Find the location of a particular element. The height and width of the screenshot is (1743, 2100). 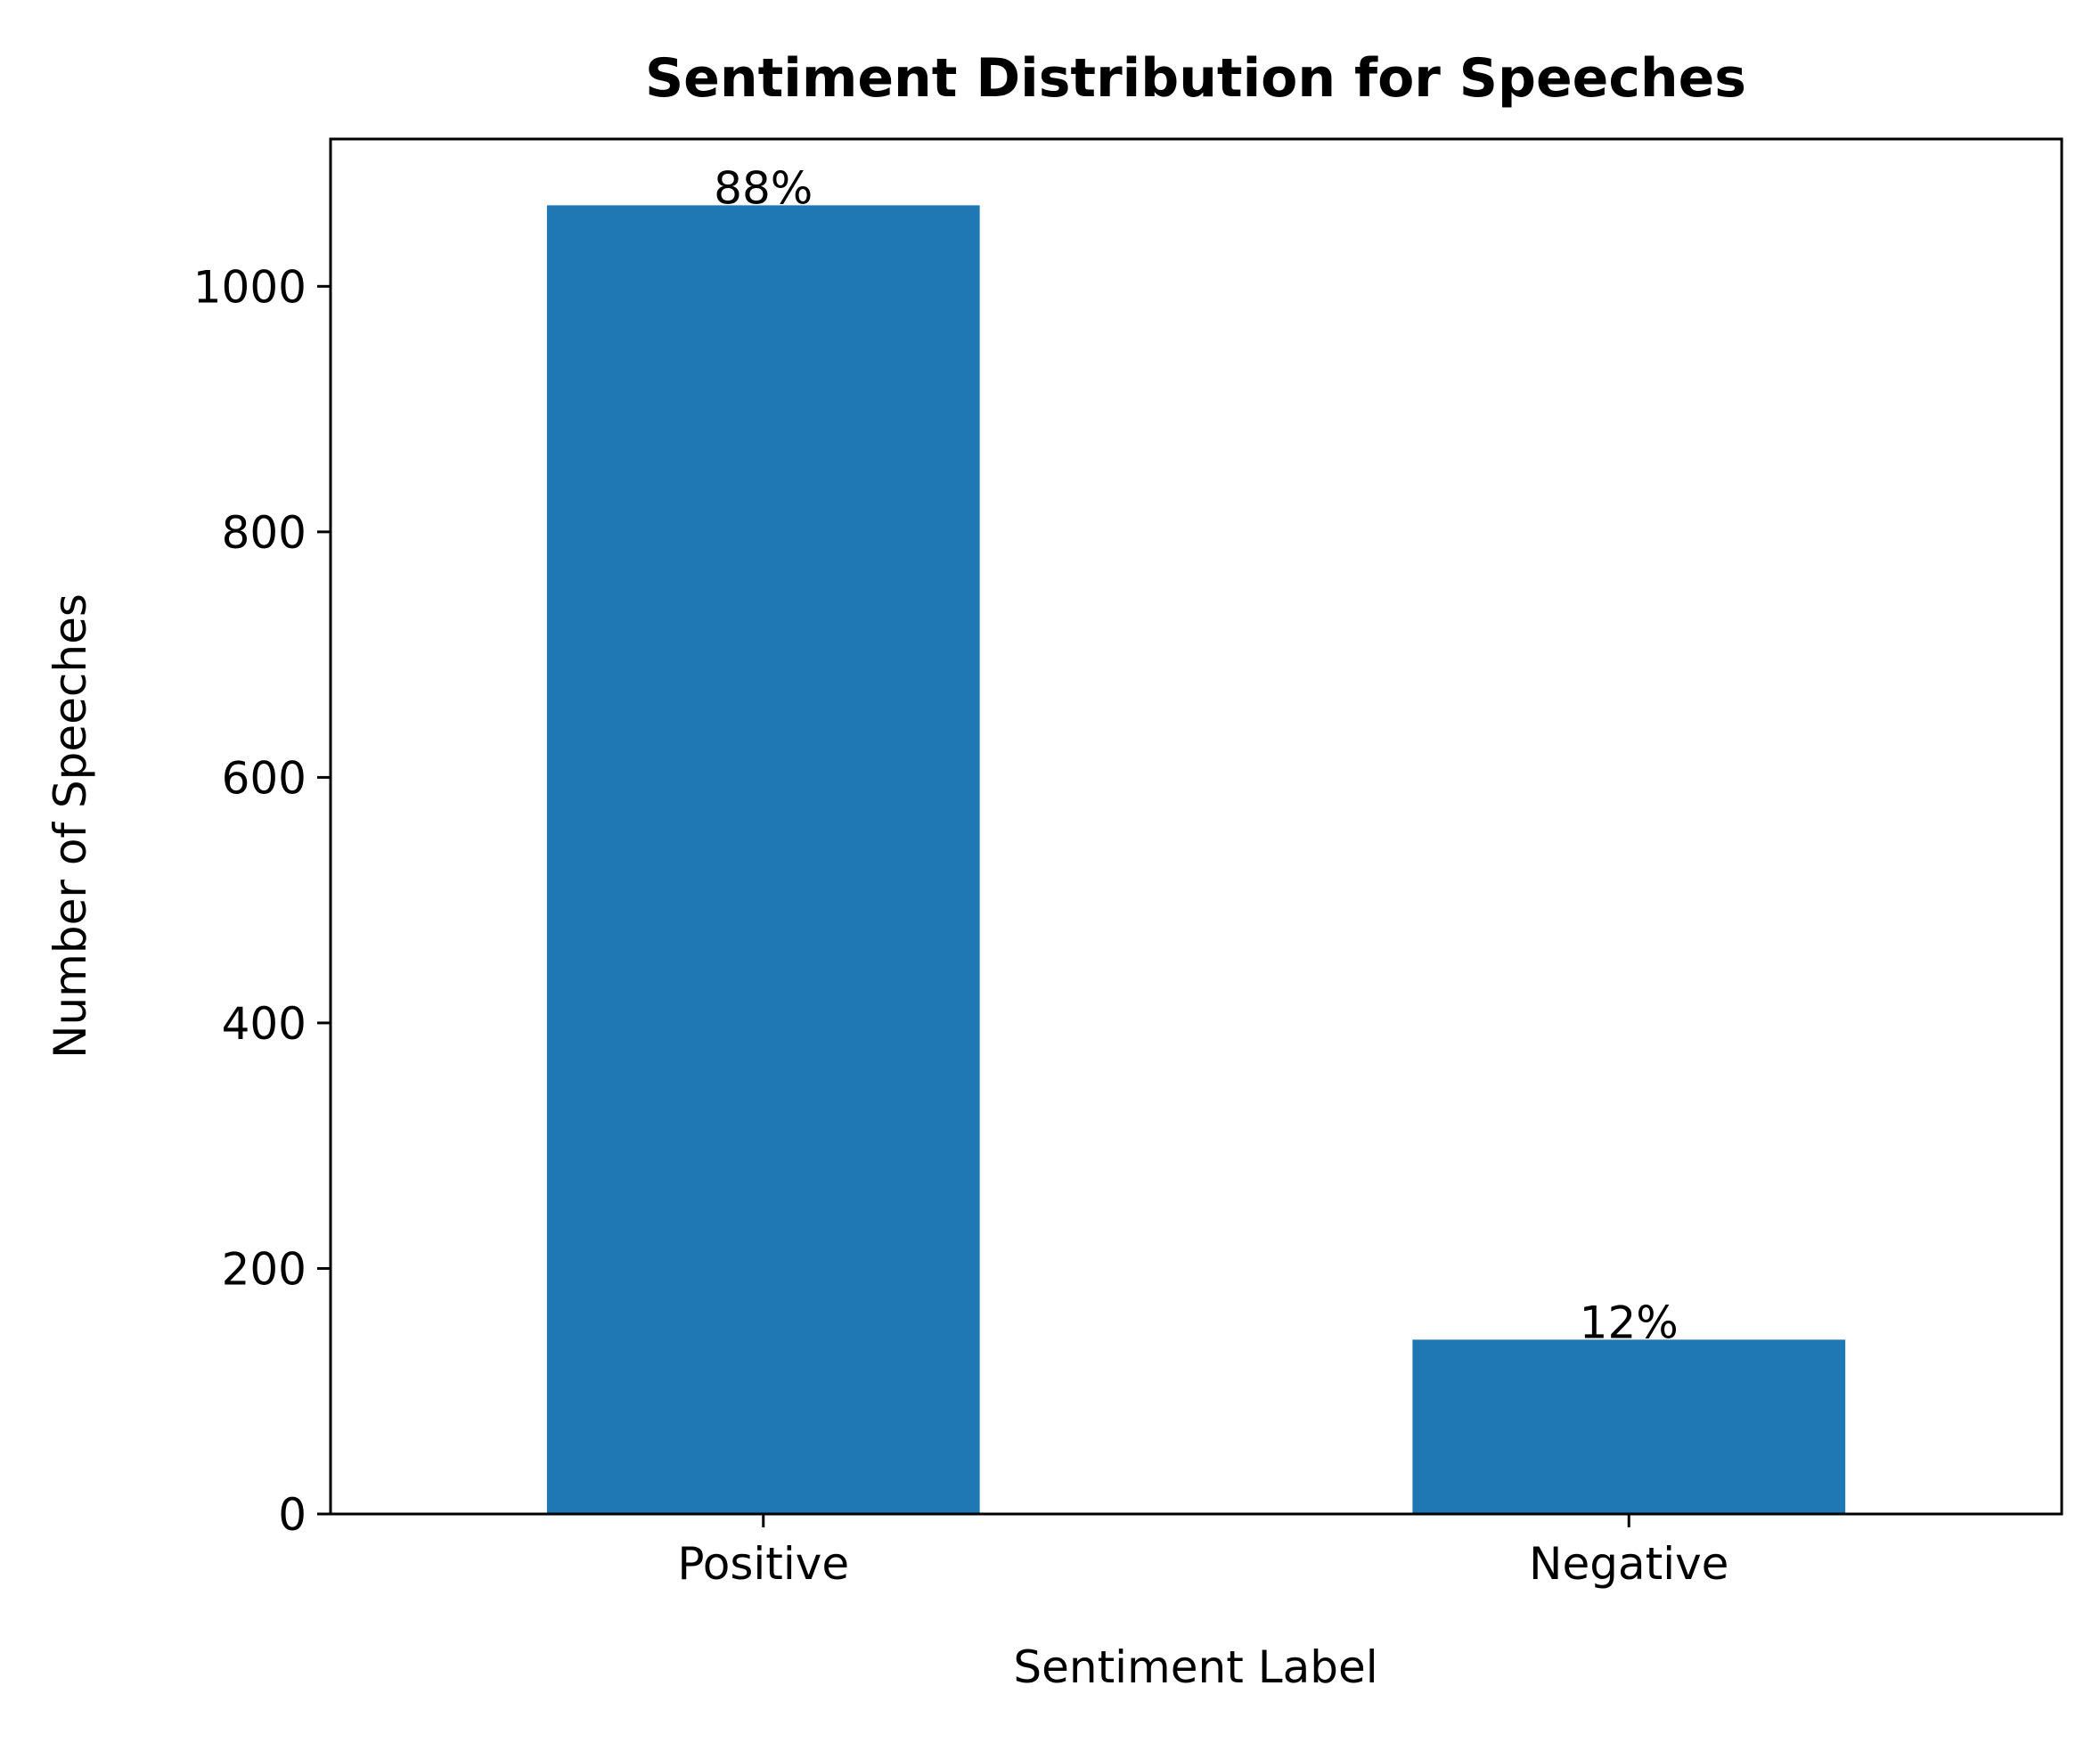

x-tick-label-negative: Negative is located at coordinates (1629, 1564).